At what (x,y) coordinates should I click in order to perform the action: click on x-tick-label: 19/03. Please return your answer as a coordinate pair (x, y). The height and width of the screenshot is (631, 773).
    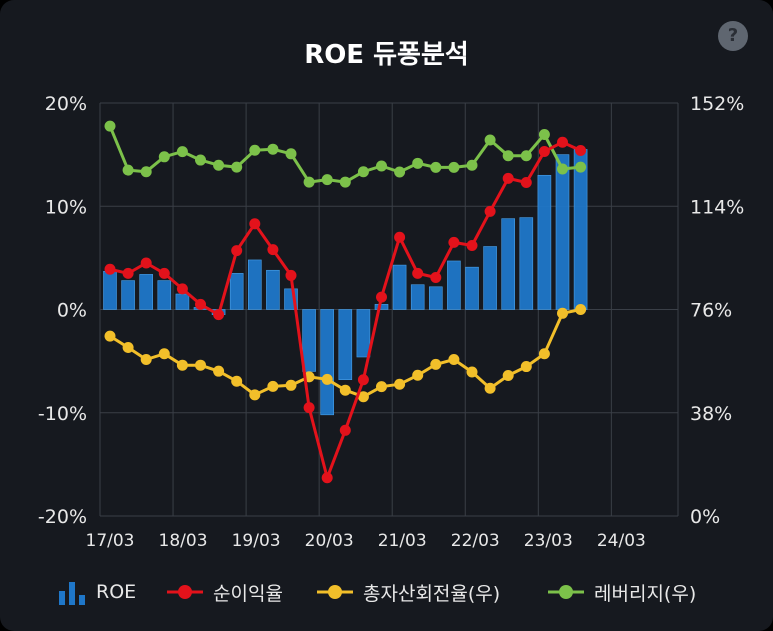
    Looking at the image, I should click on (256, 541).